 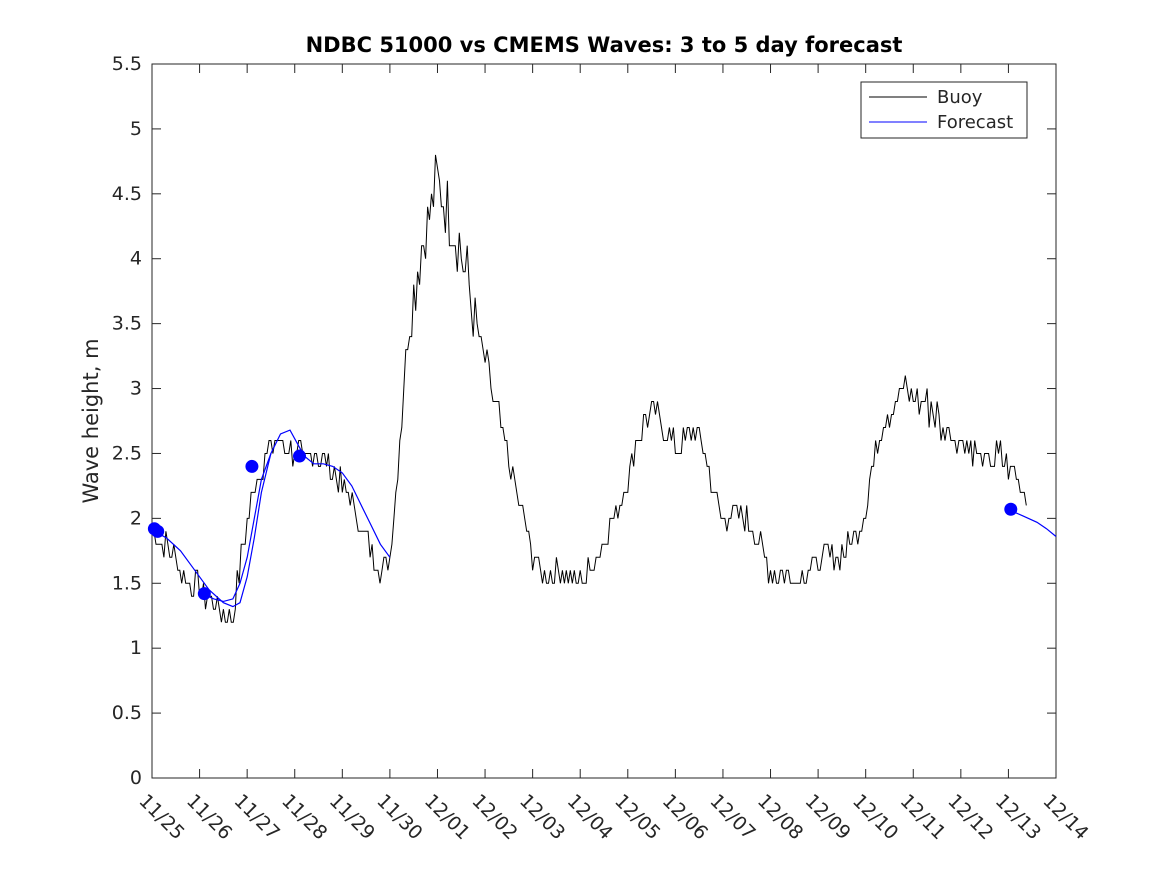 I want to click on y-tick-label: 5, so click(x=136, y=129).